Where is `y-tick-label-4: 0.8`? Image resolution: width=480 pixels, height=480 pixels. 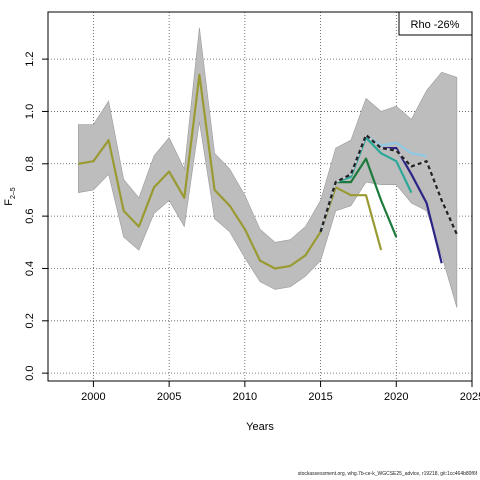
y-tick-label-4: 0.8 is located at coordinates (30, 163).